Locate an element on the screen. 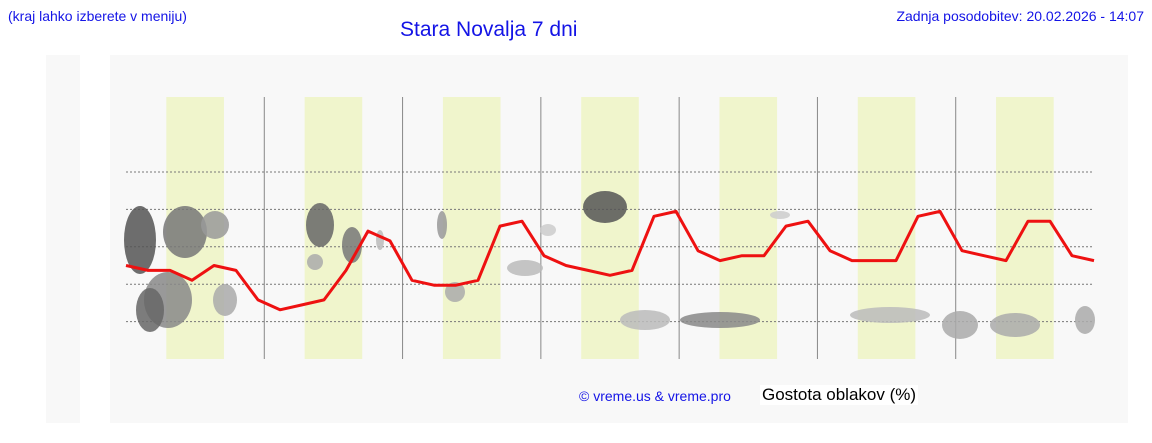 This screenshot has height=443, width=1152. daylight-band is located at coordinates (471, 228).